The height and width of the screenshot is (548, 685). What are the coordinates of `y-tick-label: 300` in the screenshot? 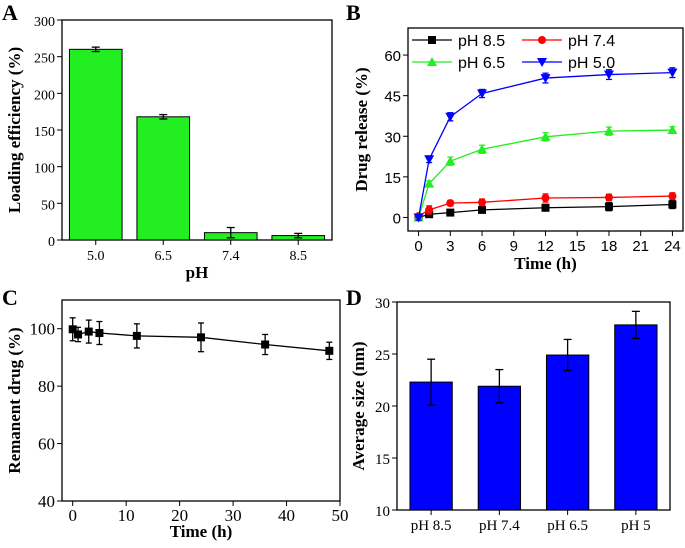 It's located at (44, 22).